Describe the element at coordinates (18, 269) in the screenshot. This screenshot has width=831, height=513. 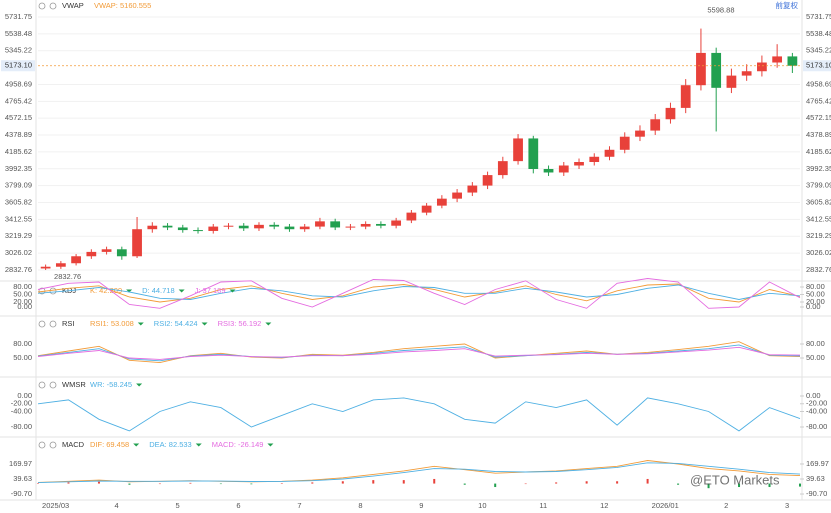
I see `y-tick-label-left: 2832.76` at that location.